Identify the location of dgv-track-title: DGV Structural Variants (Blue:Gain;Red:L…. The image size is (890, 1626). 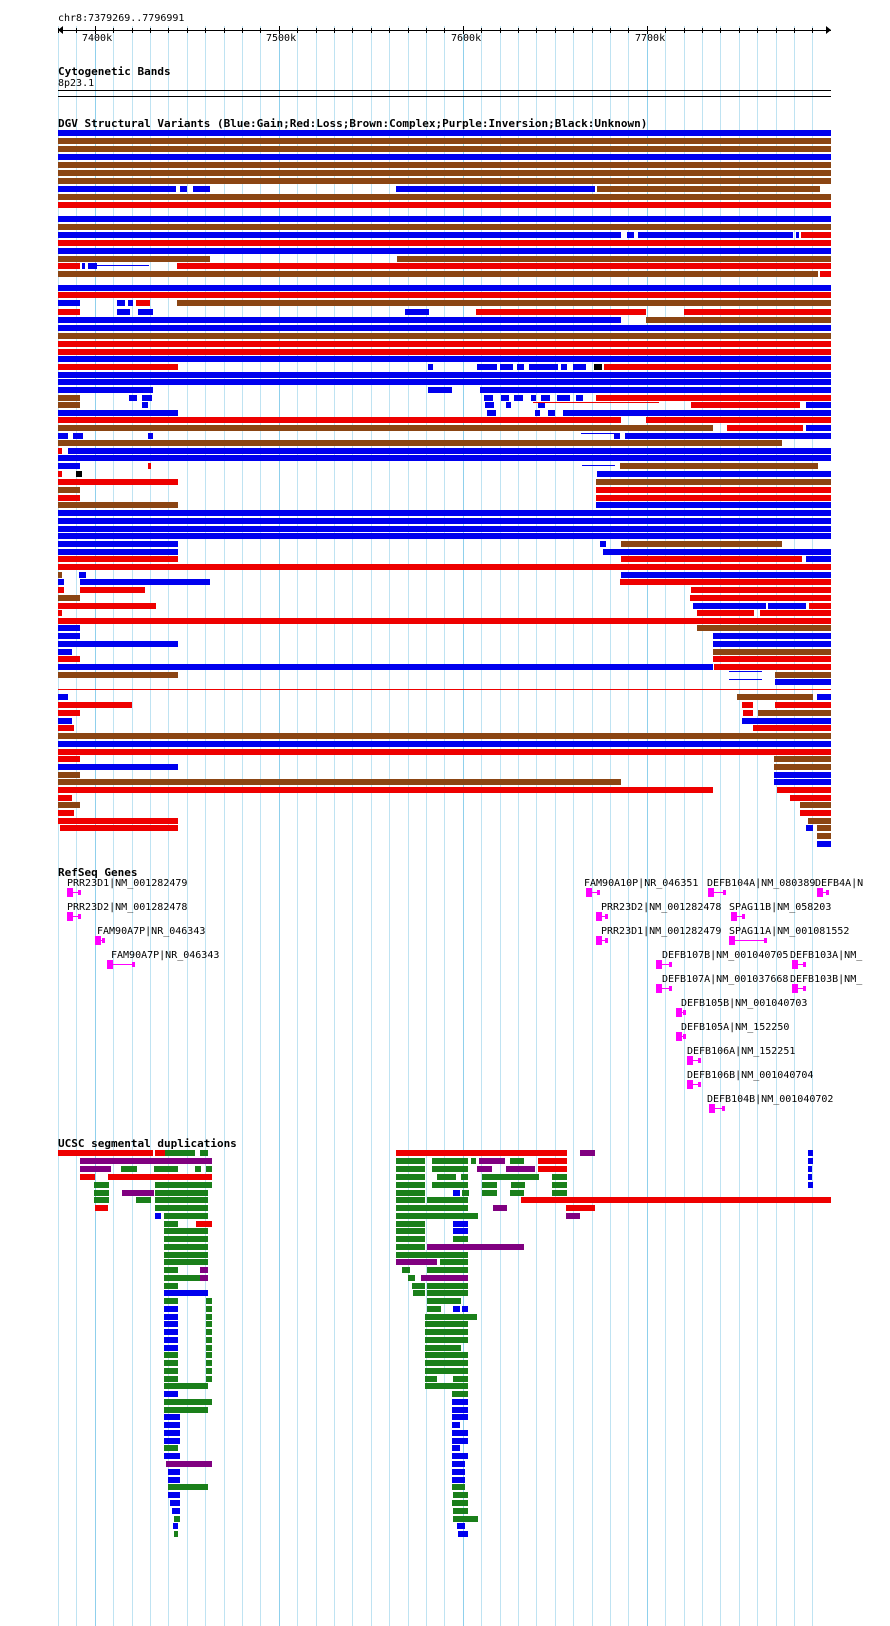
(353, 123).